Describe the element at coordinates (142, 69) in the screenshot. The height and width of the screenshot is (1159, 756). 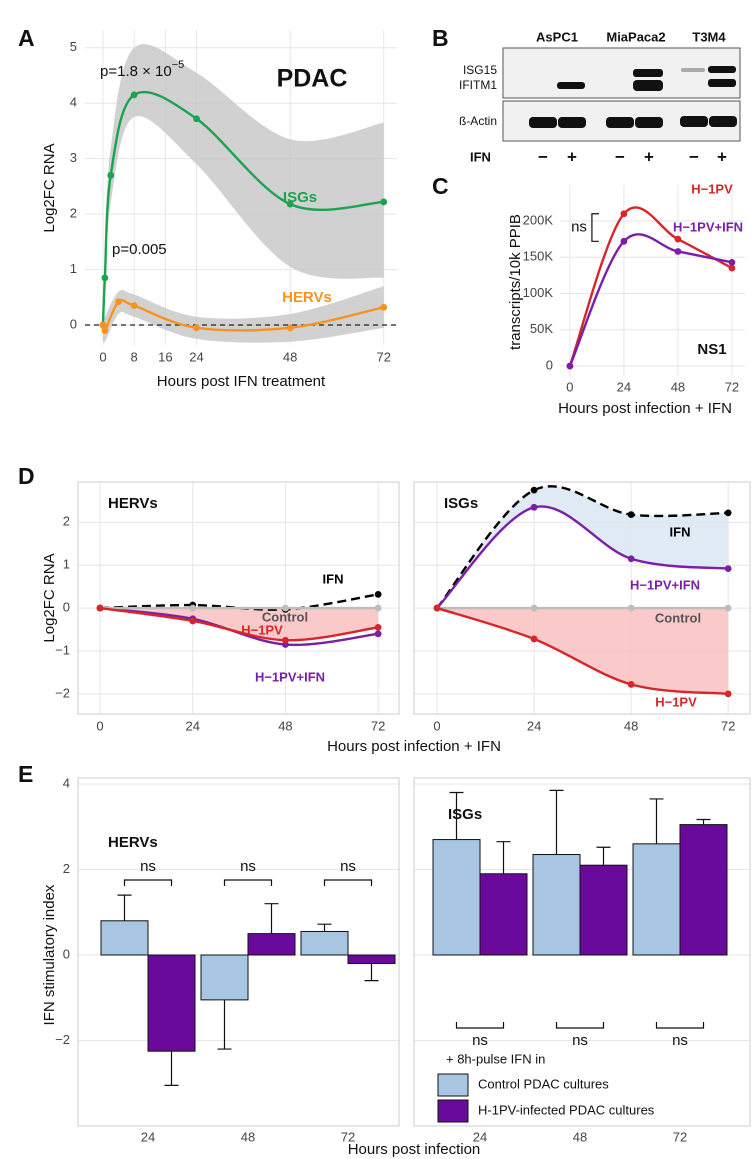
I see `annotation: p=1.8 × 10−5` at that location.